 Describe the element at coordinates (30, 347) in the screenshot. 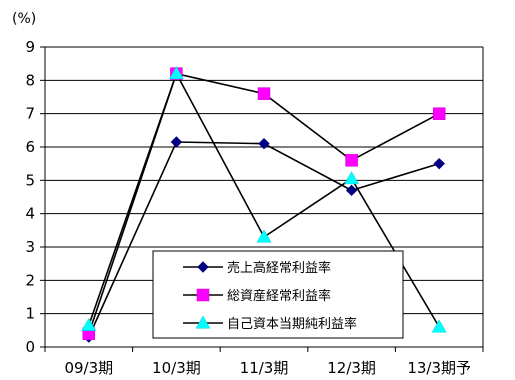

I see `y-tick-label: 0` at that location.